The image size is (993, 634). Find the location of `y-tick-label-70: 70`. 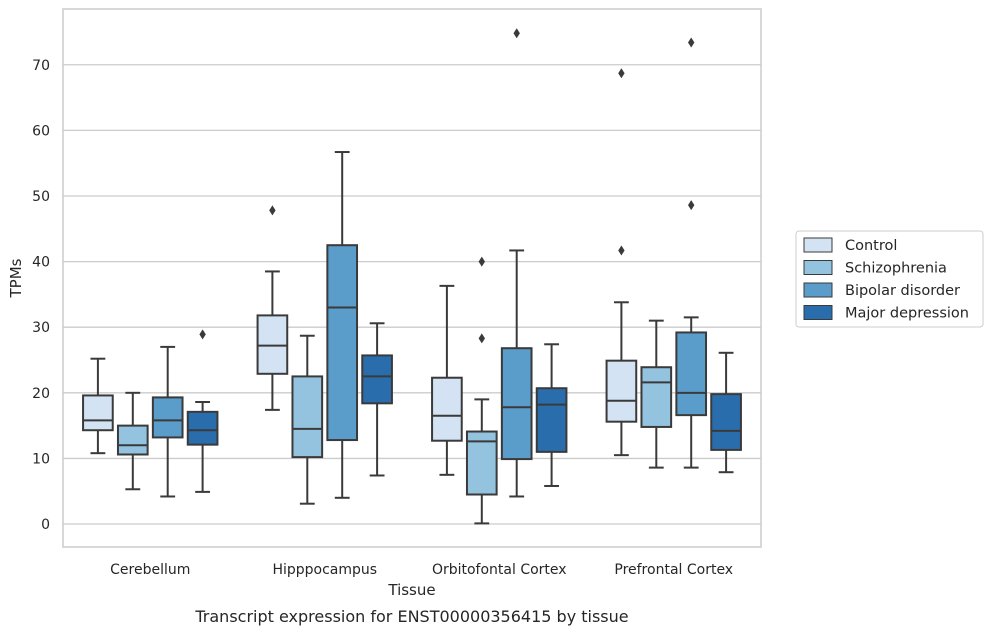

y-tick-label-70: 70 is located at coordinates (41, 66).